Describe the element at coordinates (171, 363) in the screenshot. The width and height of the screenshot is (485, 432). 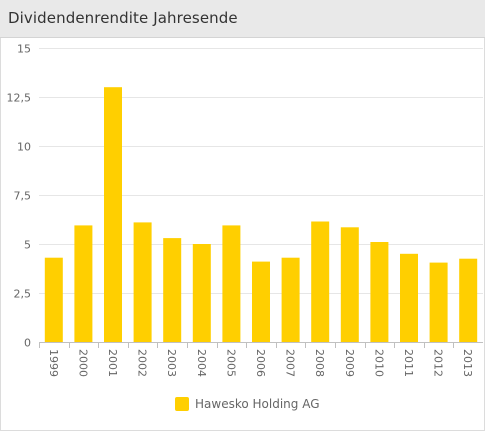
I see `x-tick-label: 2003` at that location.